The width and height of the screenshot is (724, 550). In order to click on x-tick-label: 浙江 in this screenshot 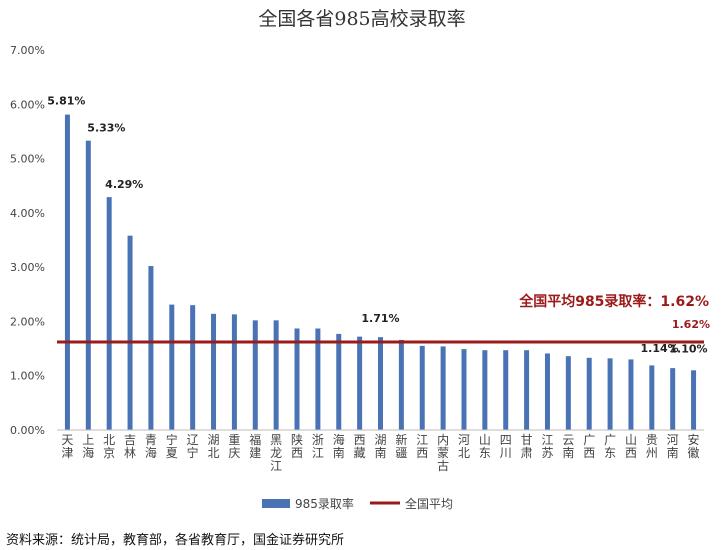, I will do `click(318, 446)`.